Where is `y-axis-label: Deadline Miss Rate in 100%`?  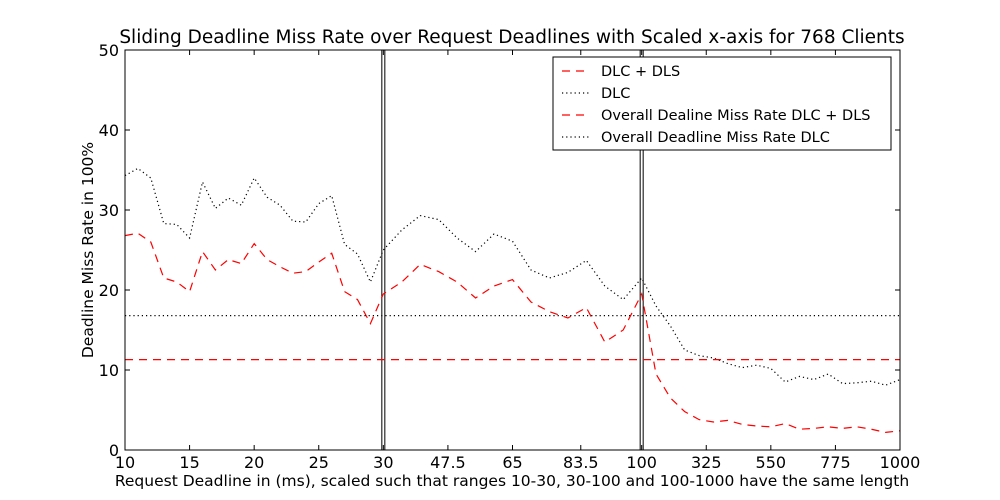
y-axis-label: Deadline Miss Rate in 100% is located at coordinates (88, 250).